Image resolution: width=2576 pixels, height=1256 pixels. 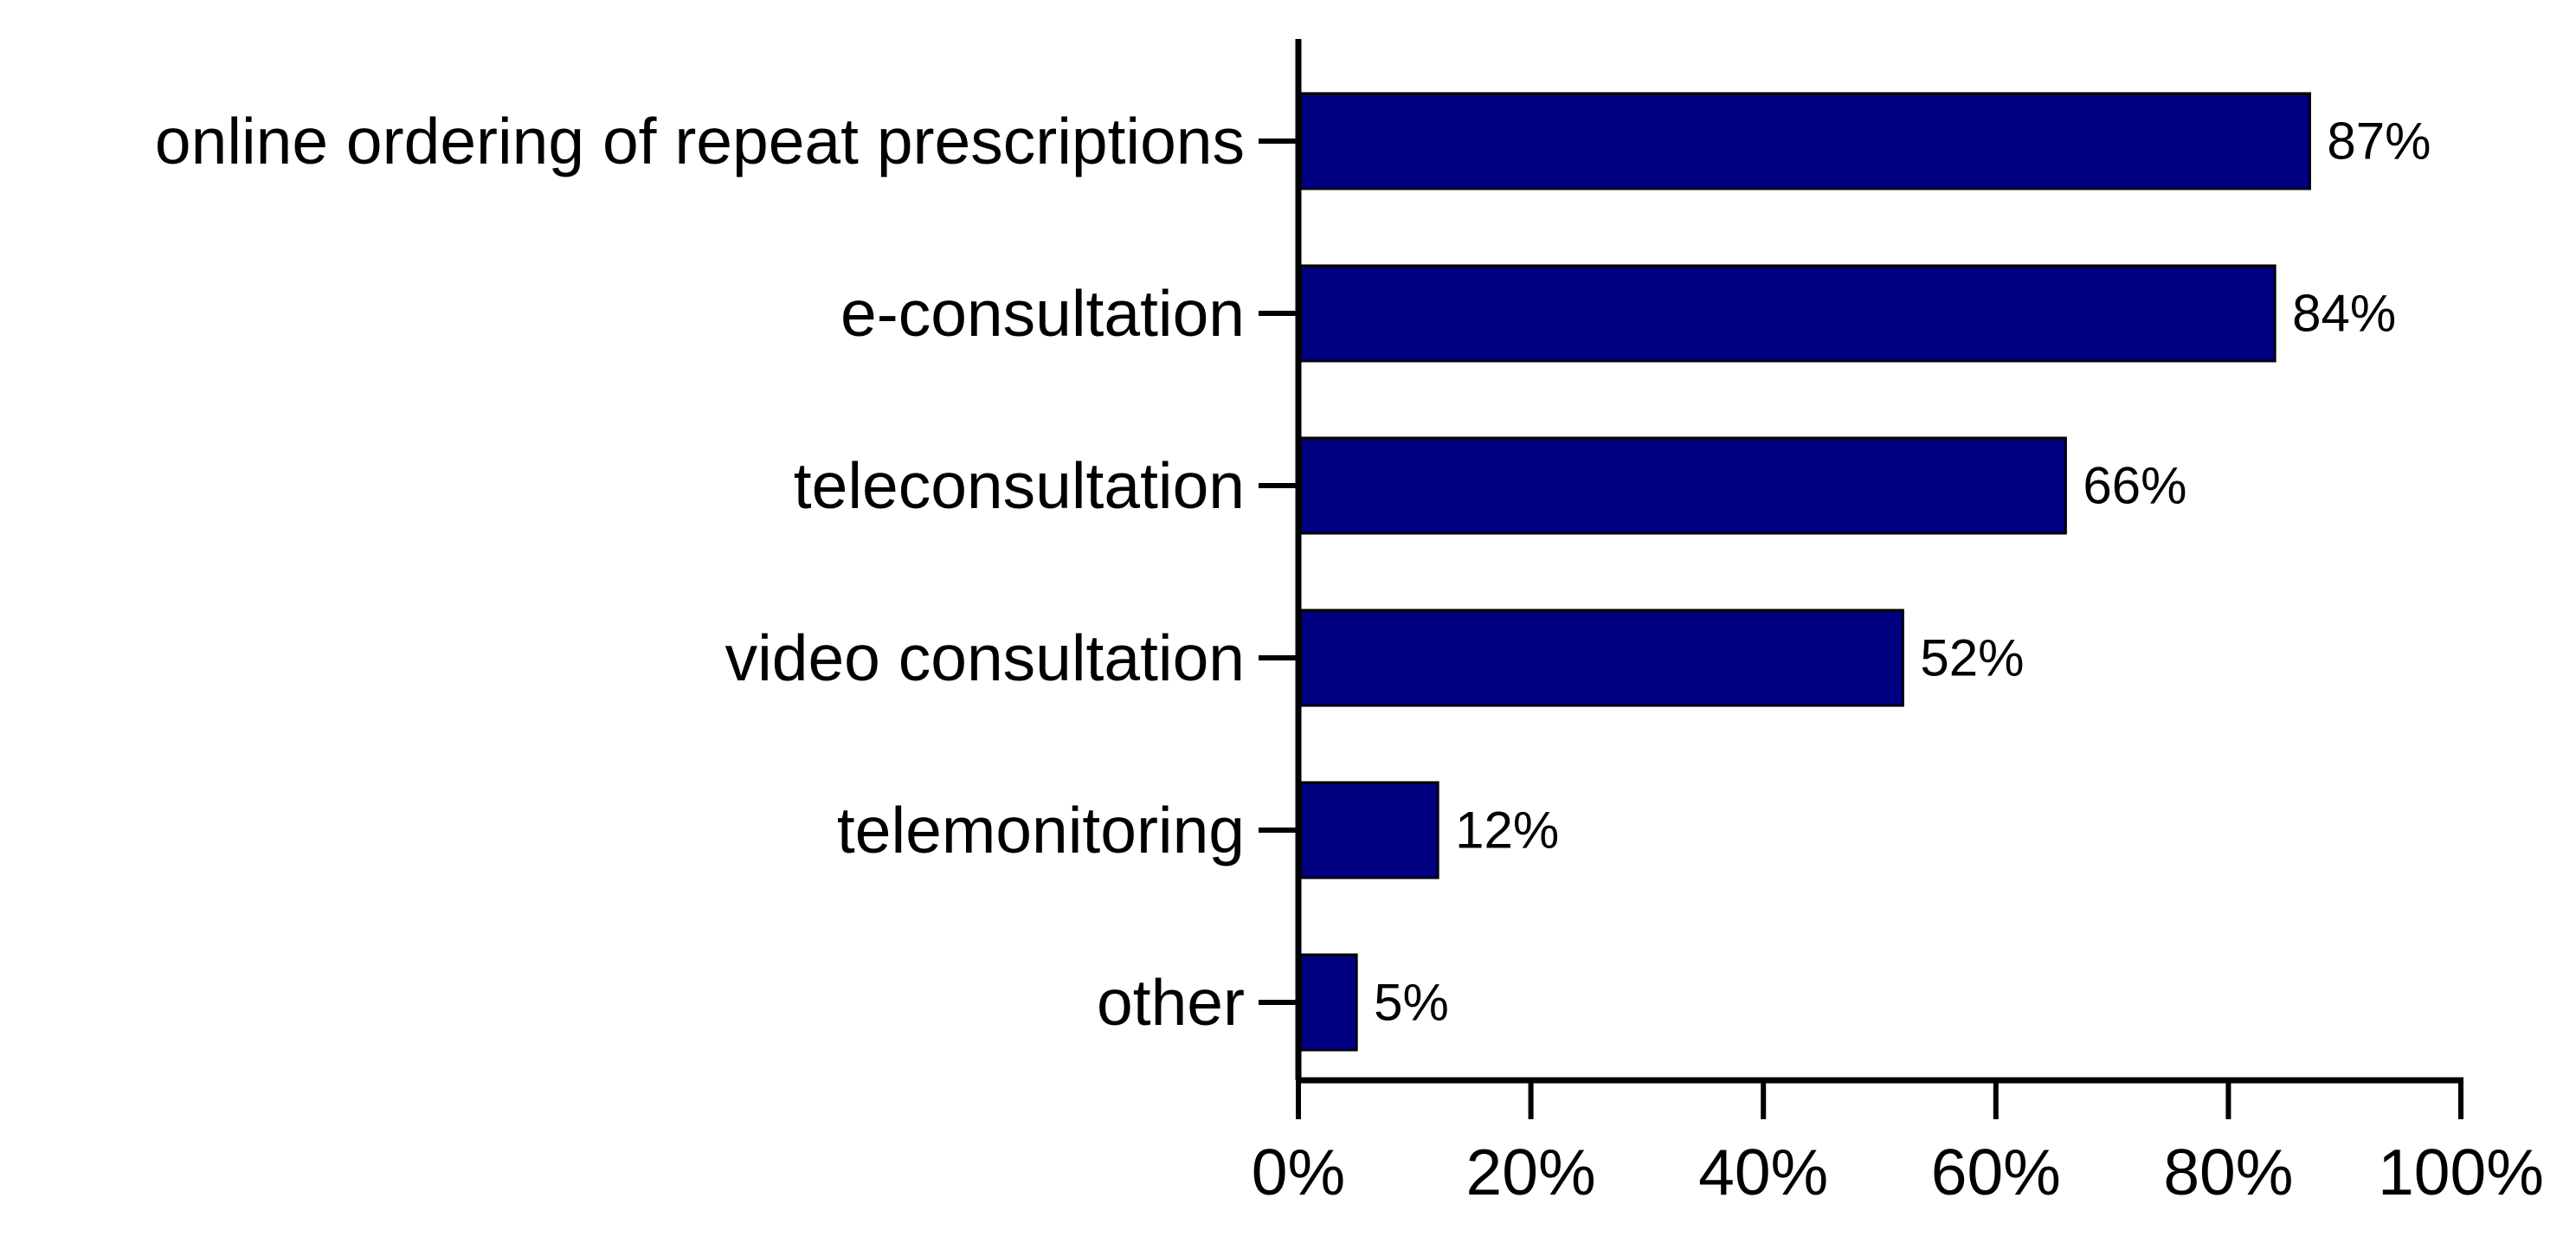 I want to click on value-label: 5%, so click(x=1411, y=1003).